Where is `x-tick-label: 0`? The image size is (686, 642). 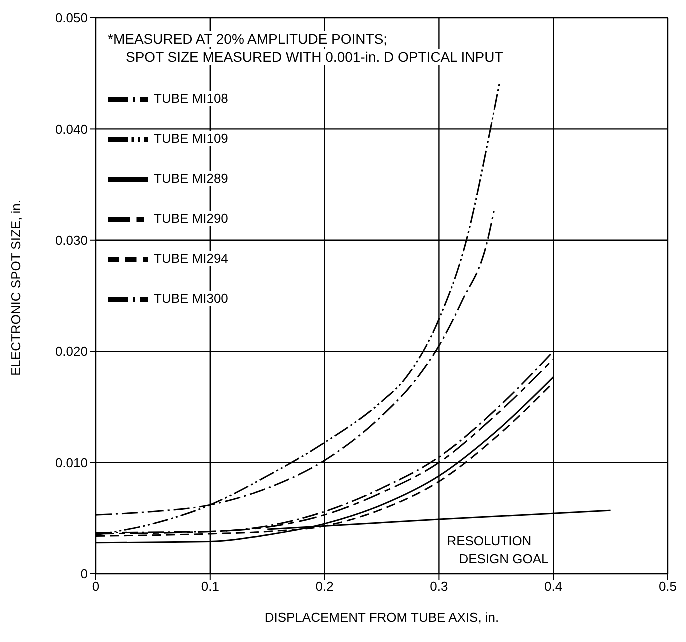
x-tick-label: 0 is located at coordinates (96, 586).